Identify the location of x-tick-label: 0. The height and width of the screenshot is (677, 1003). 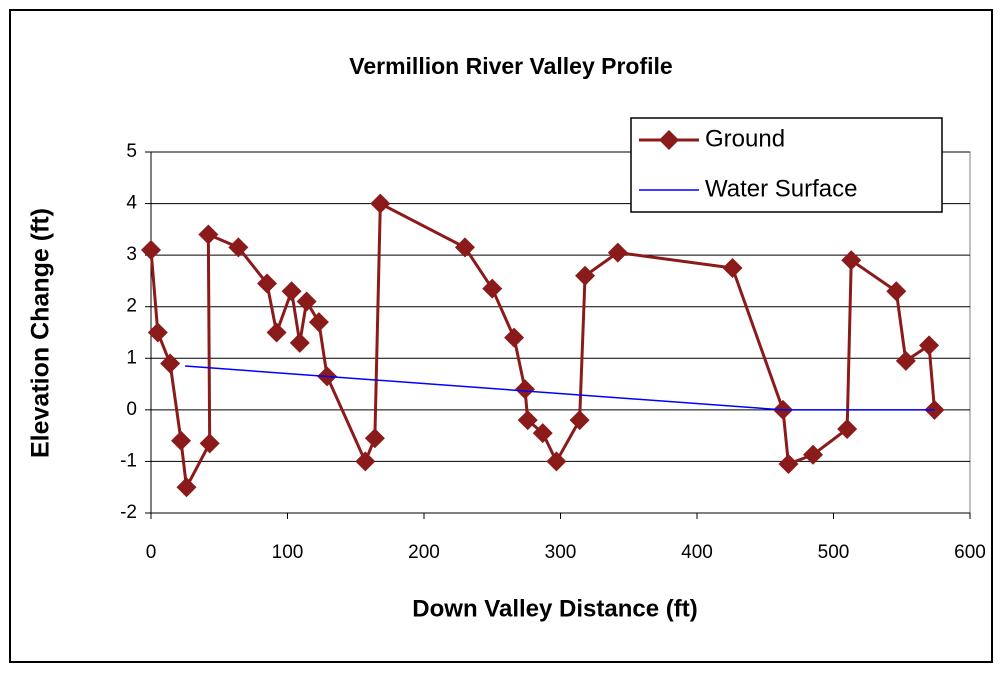
(151, 552).